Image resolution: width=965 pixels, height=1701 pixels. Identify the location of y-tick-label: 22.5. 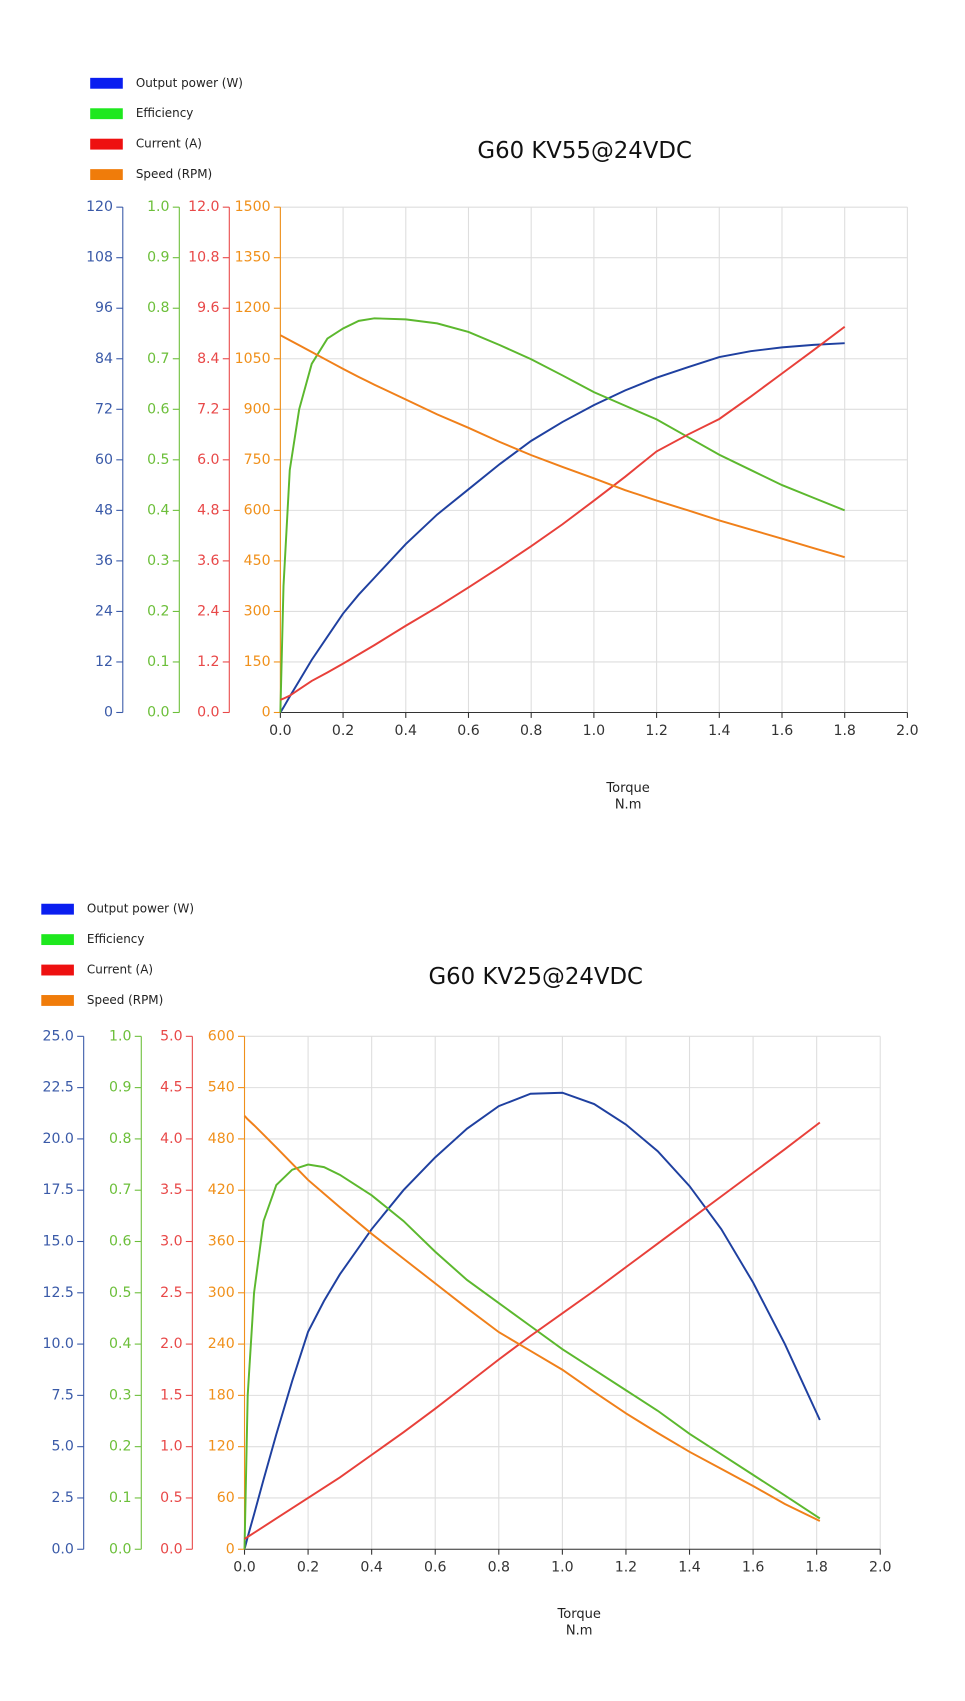
(57, 1088).